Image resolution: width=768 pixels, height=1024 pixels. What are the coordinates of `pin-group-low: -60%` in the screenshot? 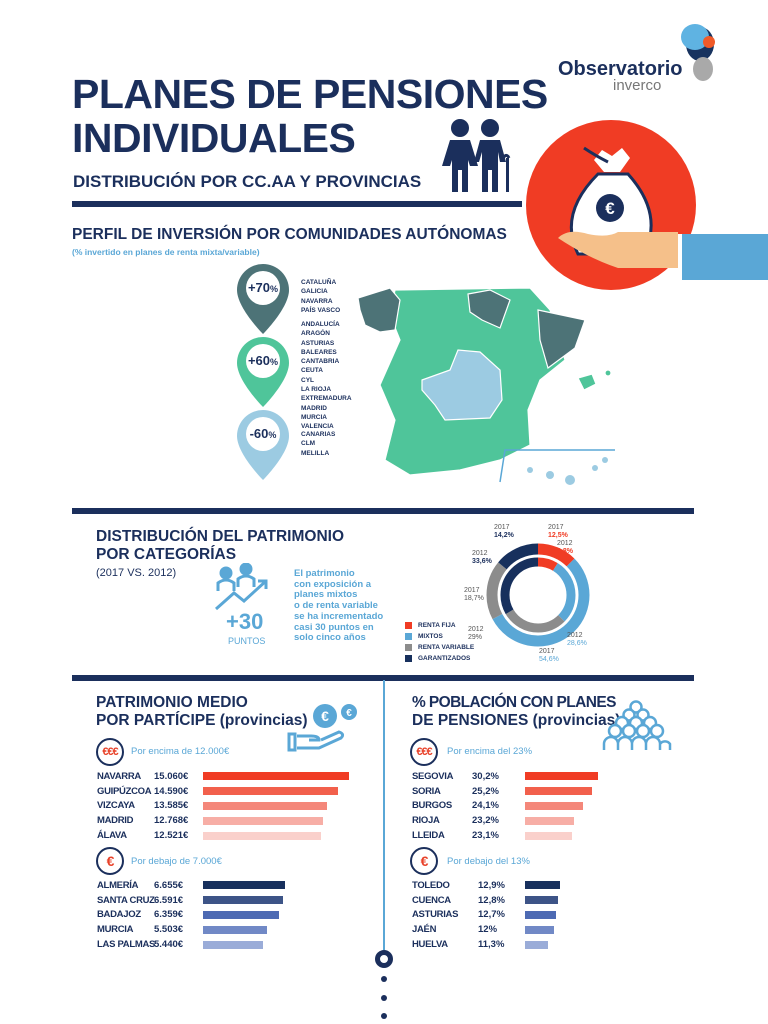 It's located at (263, 444).